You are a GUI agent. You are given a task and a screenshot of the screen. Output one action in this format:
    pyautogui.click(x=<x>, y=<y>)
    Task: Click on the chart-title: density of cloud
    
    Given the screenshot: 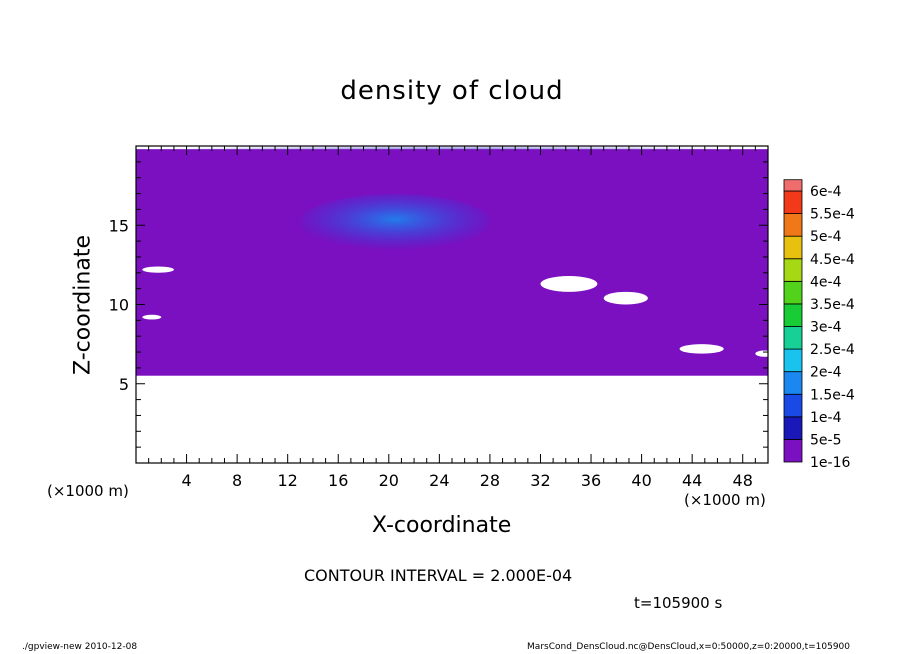 What is the action you would take?
    pyautogui.click(x=452, y=91)
    